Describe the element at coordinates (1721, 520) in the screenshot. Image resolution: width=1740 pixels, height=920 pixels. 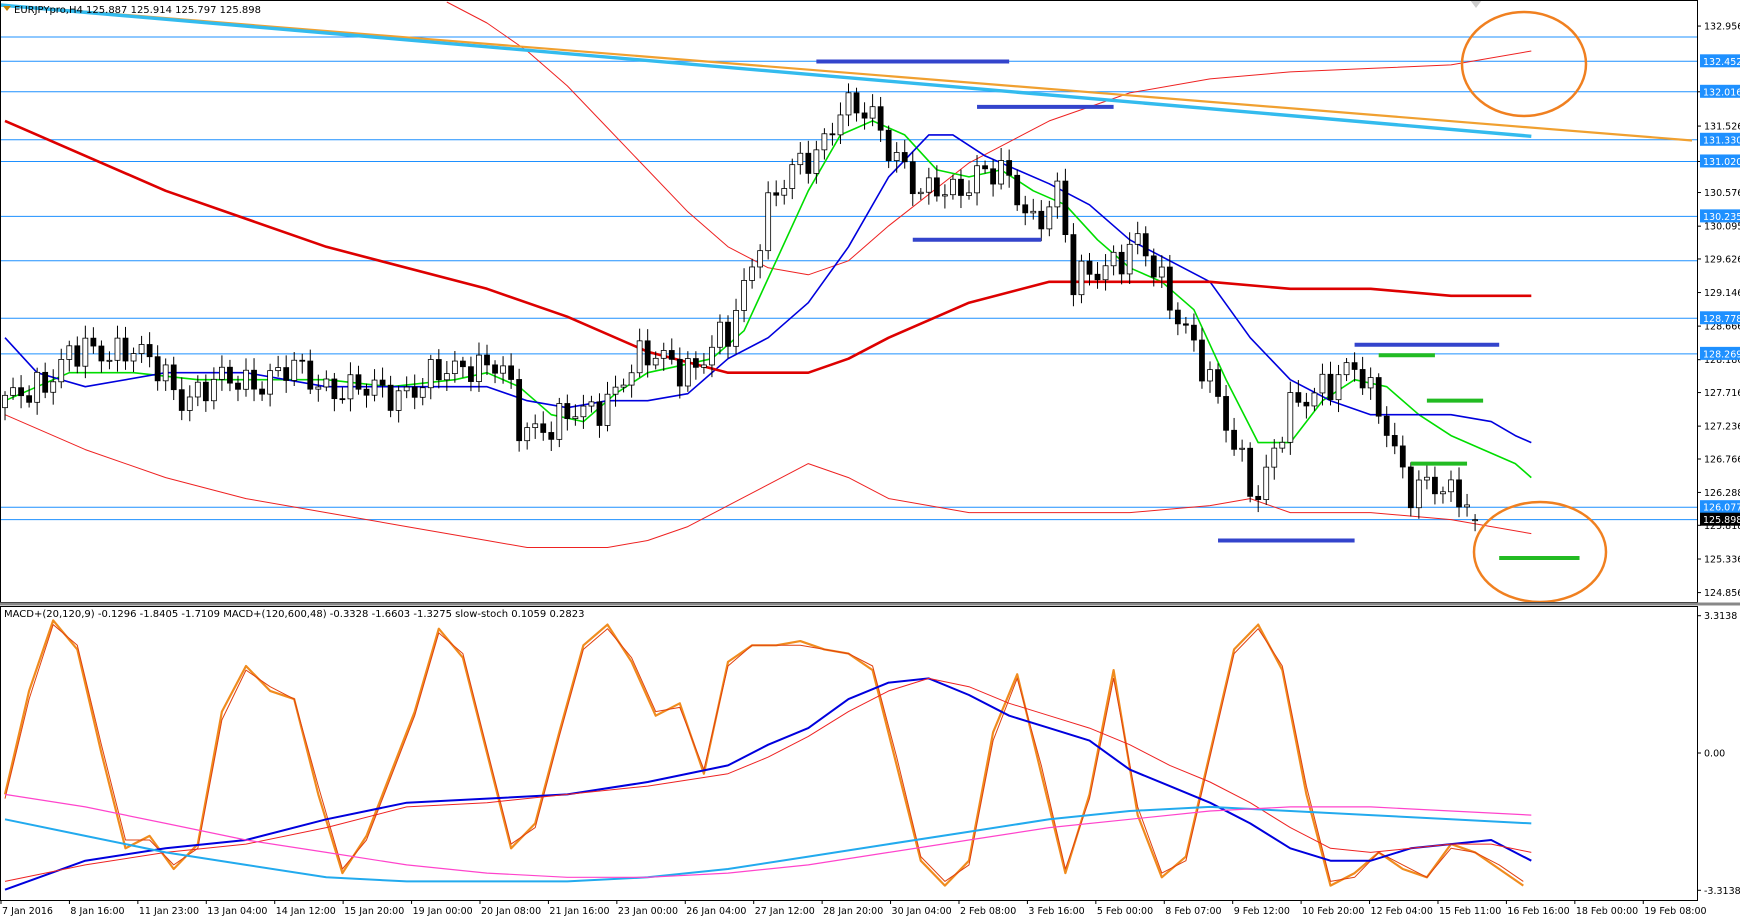
I see `current-price-label: 125.898` at that location.